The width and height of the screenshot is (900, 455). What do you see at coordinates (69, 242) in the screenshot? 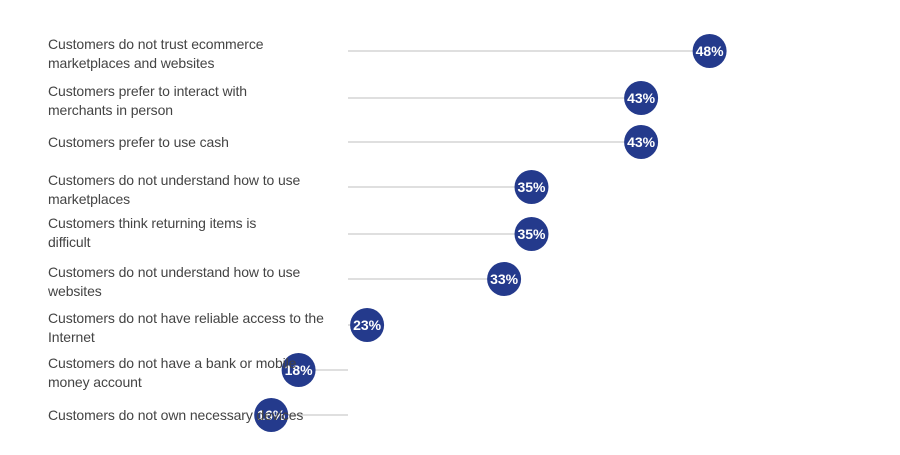
I see `category-label-line: difficult` at bounding box center [69, 242].